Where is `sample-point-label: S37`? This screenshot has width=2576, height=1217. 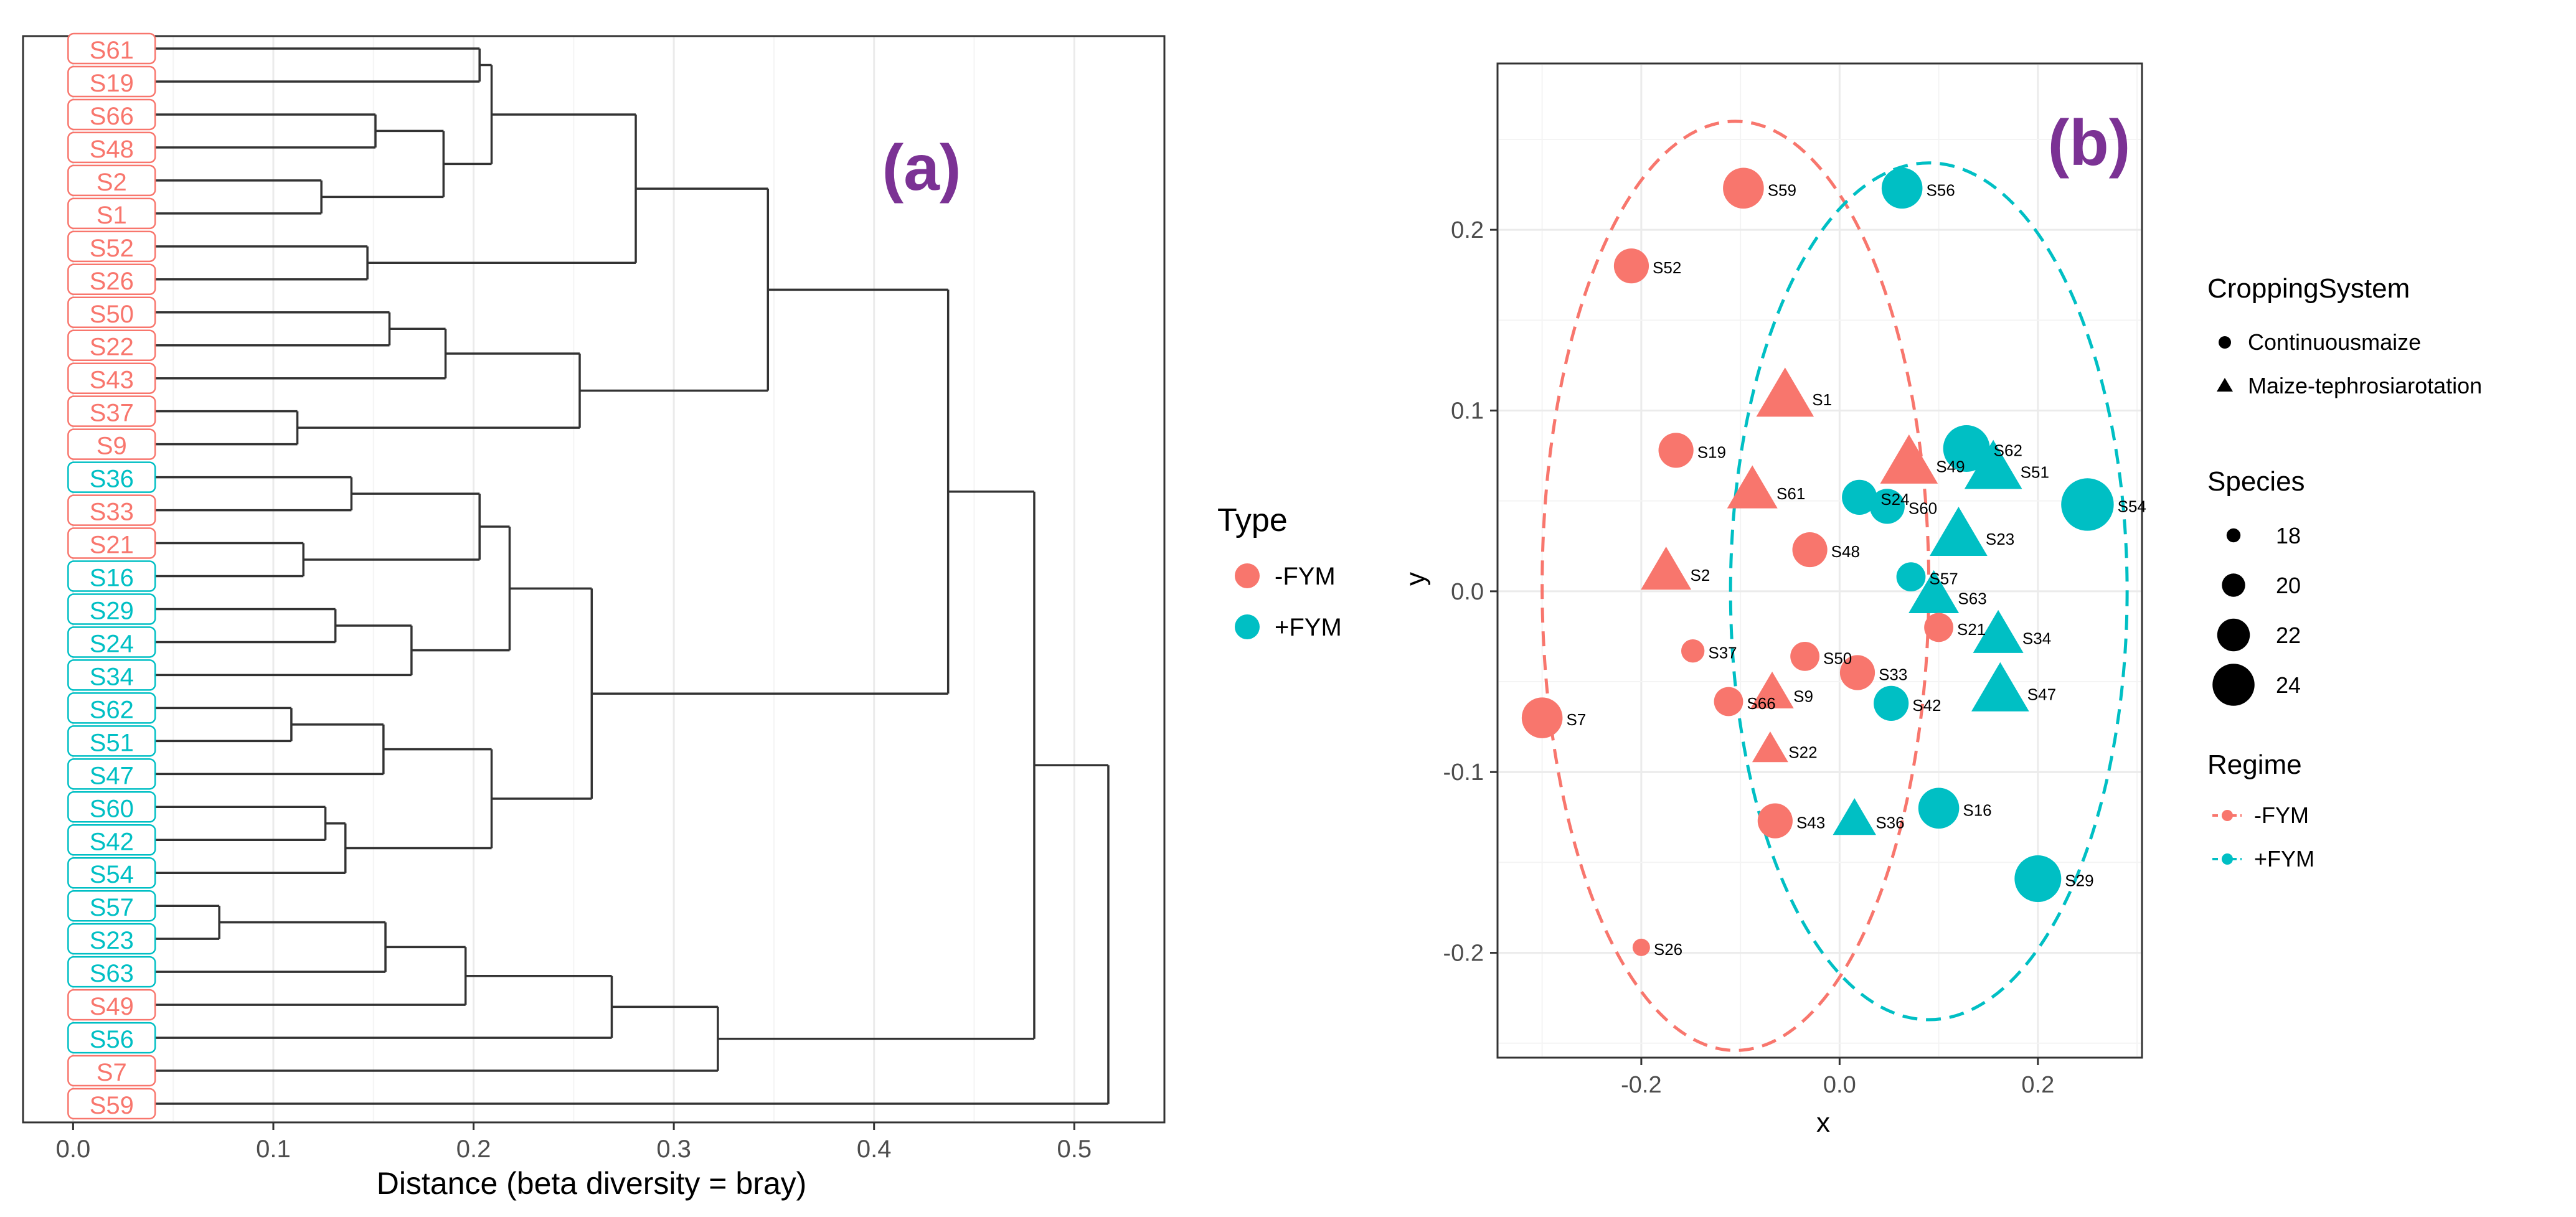
sample-point-label: S37 is located at coordinates (1722, 653).